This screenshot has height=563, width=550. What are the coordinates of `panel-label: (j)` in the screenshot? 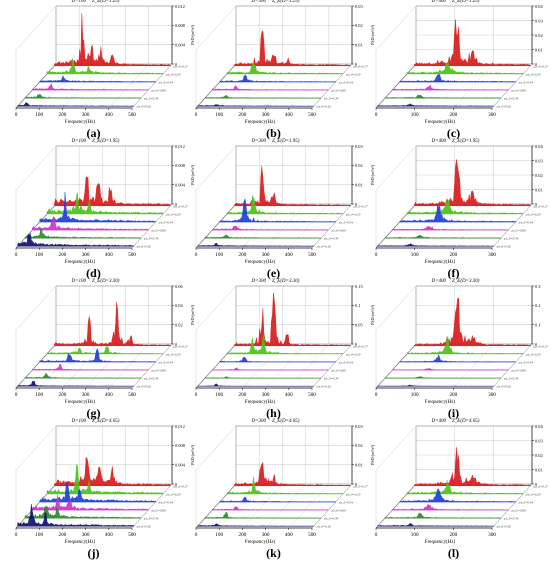 It's located at (93, 553).